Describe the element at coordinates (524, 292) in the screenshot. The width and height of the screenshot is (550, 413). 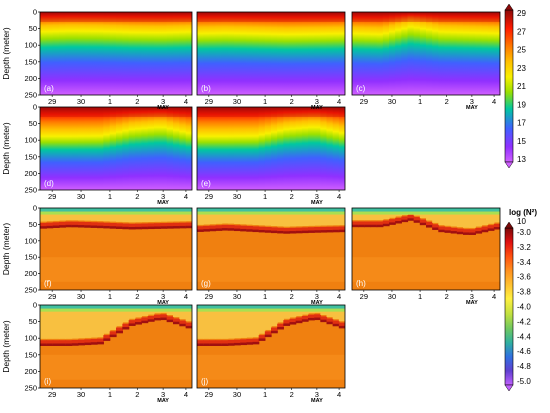
I see `n2-colorbar-label: -3.8` at that location.